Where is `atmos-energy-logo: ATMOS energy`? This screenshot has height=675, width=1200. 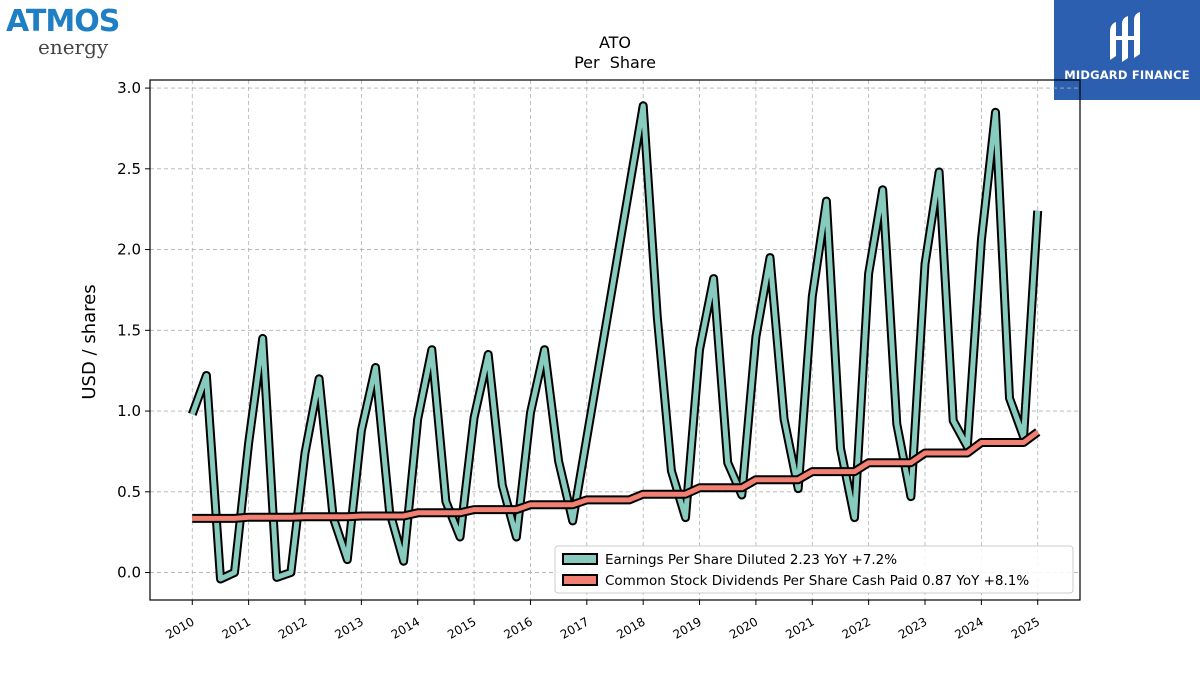
atmos-energy-logo: ATMOS energy is located at coordinates (68, 31).